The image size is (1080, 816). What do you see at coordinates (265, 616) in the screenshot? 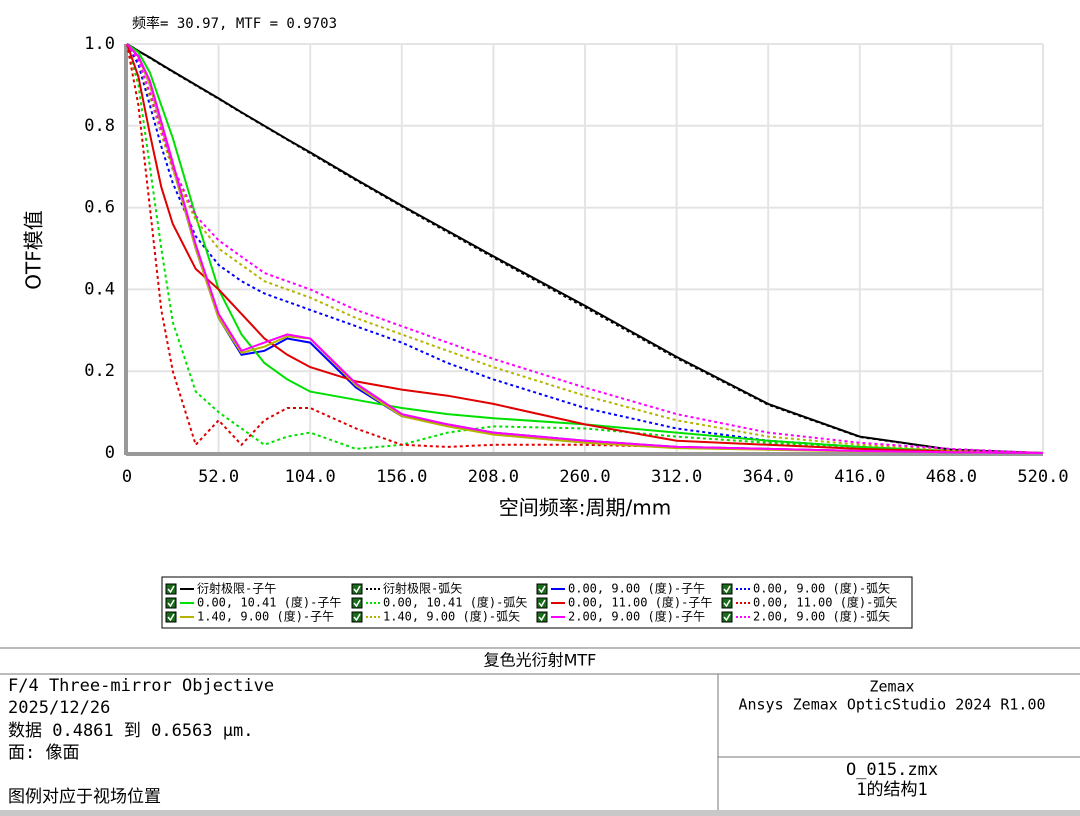
I see `legend-label: 1.40, 9.00 (度)-子午` at bounding box center [265, 616].